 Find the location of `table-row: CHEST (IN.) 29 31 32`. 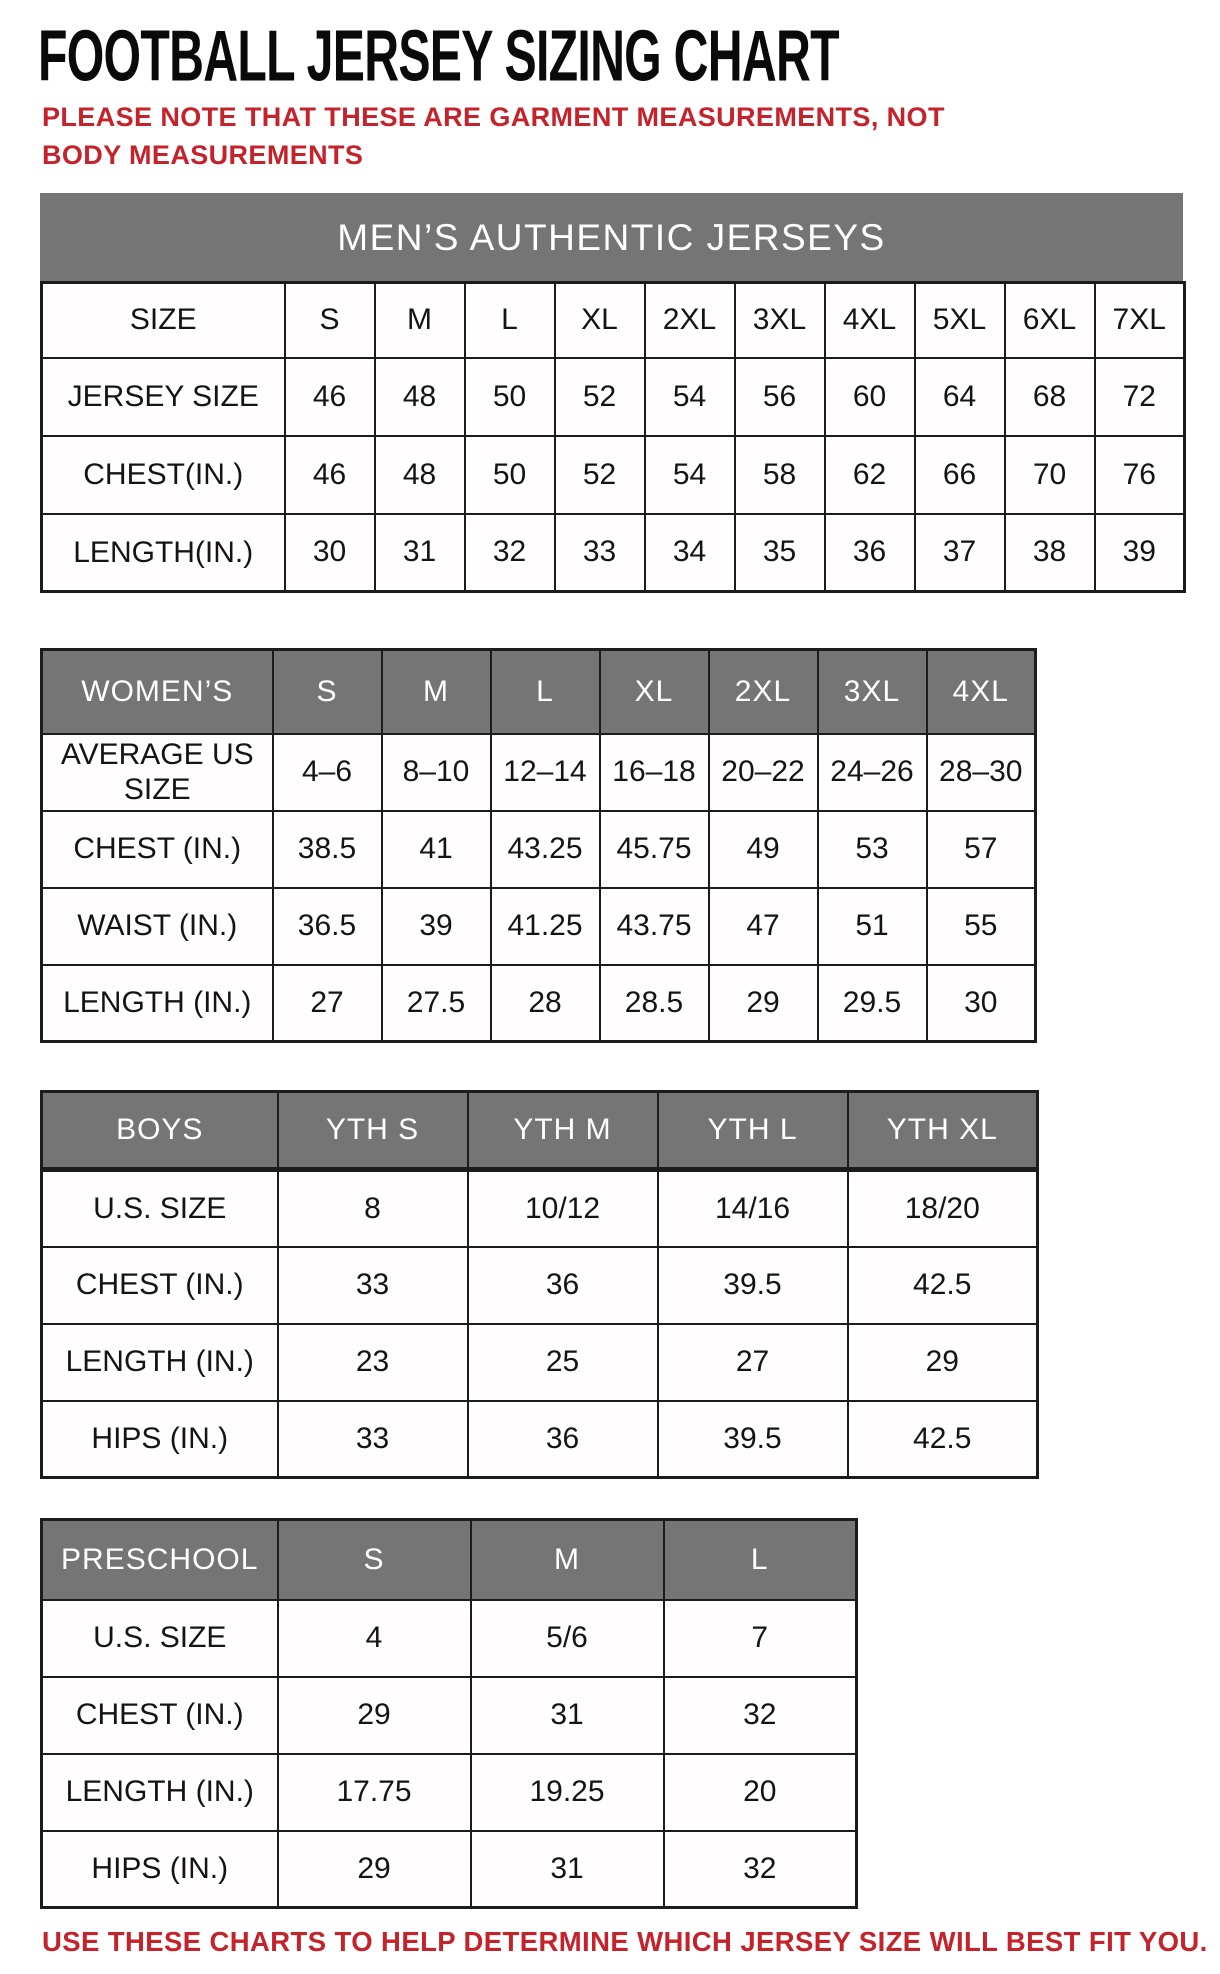

table-row: CHEST (IN.) 29 31 32 is located at coordinates (449, 1715).